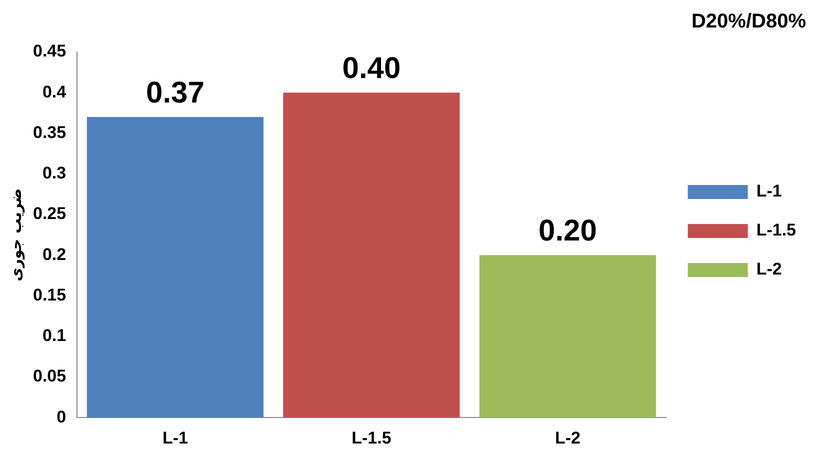  Describe the element at coordinates (372, 438) in the screenshot. I see `x-tick-label: L-1.5` at that location.